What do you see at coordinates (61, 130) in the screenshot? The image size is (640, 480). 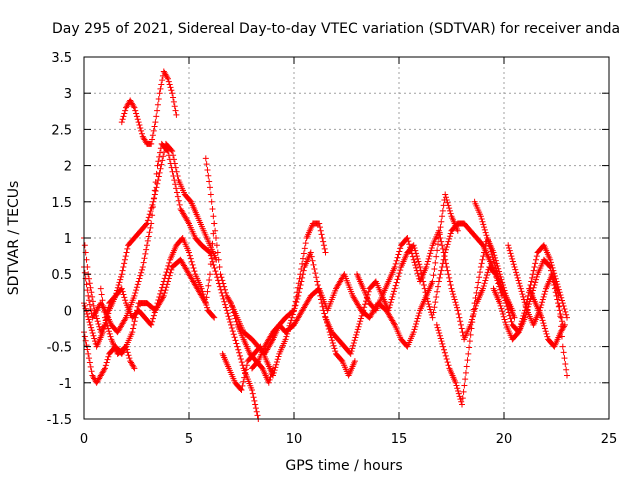 I see `y-tick-label: 2.5` at bounding box center [61, 130].